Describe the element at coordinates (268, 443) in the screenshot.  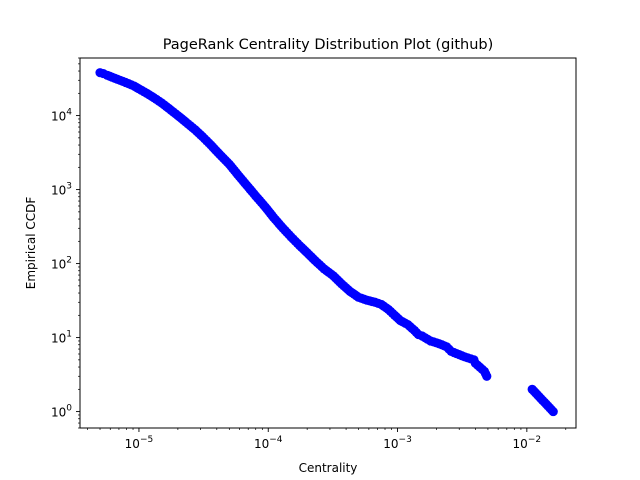
I see `x-tick-label: 10⁻⁴` at that location.